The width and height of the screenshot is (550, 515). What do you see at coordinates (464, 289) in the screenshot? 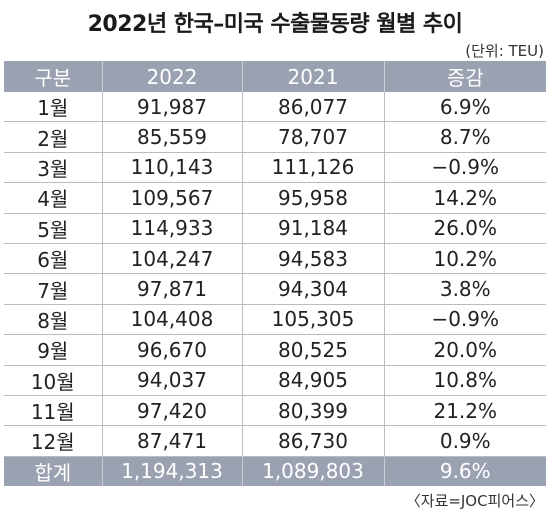
I see `change-cell: 3.8%` at bounding box center [464, 289].